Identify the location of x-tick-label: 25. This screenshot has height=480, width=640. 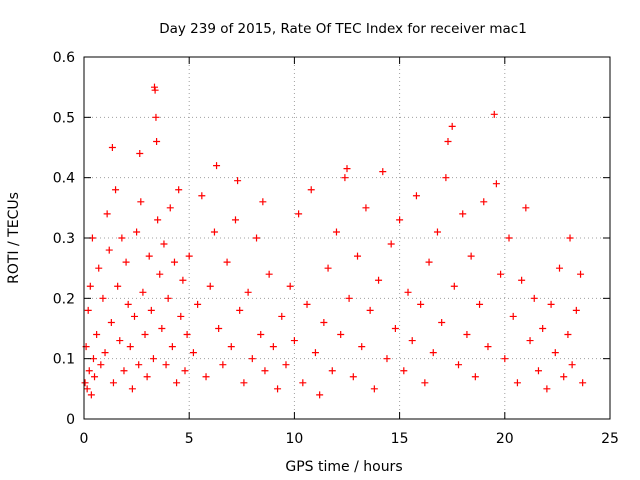
(610, 439).